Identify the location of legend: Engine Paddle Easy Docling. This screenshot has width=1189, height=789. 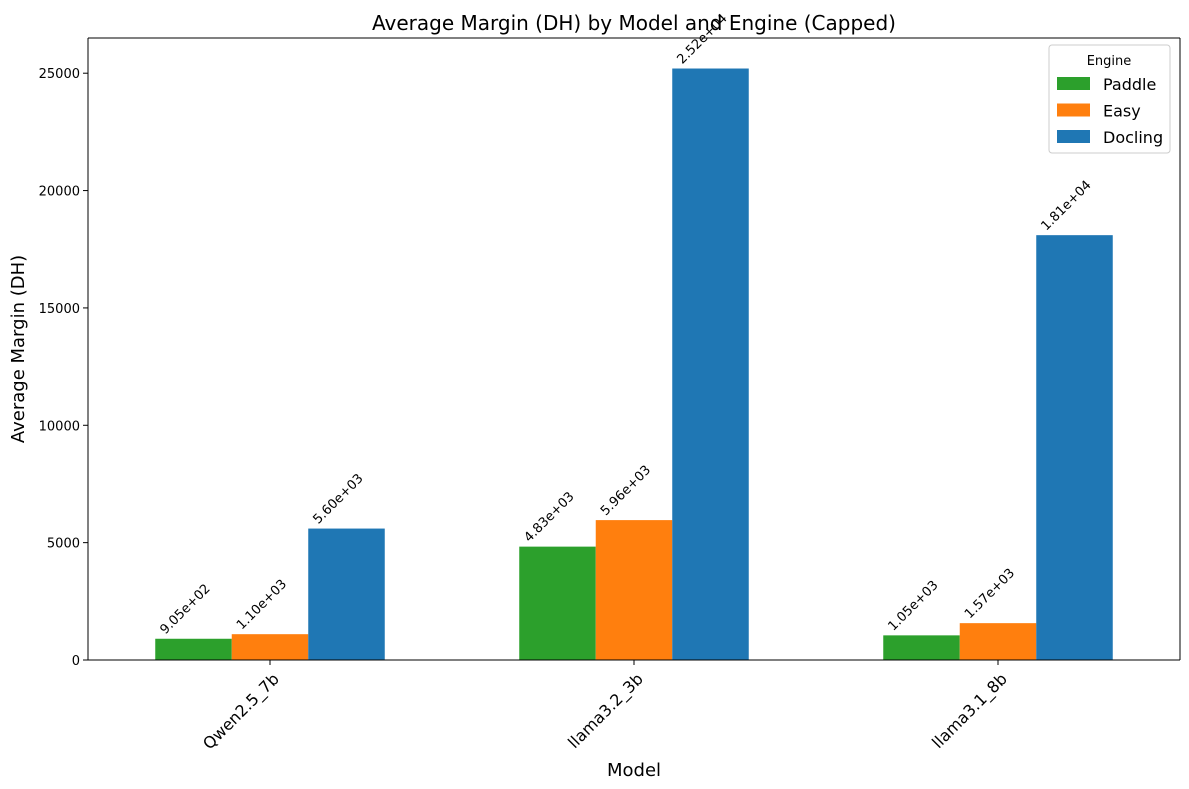
(1109, 99).